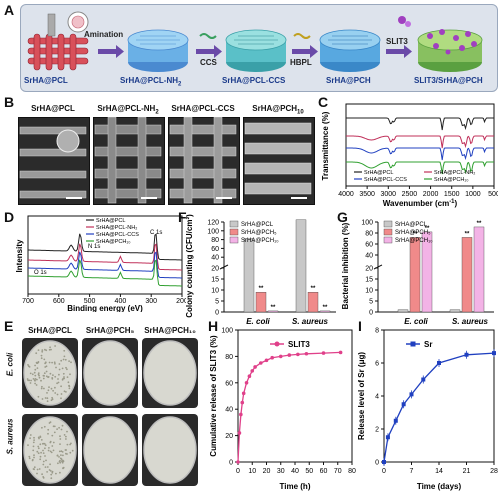  Describe the element at coordinates (256, 50) in the screenshot. I see `scaffold-pcl-ccs` at that location.